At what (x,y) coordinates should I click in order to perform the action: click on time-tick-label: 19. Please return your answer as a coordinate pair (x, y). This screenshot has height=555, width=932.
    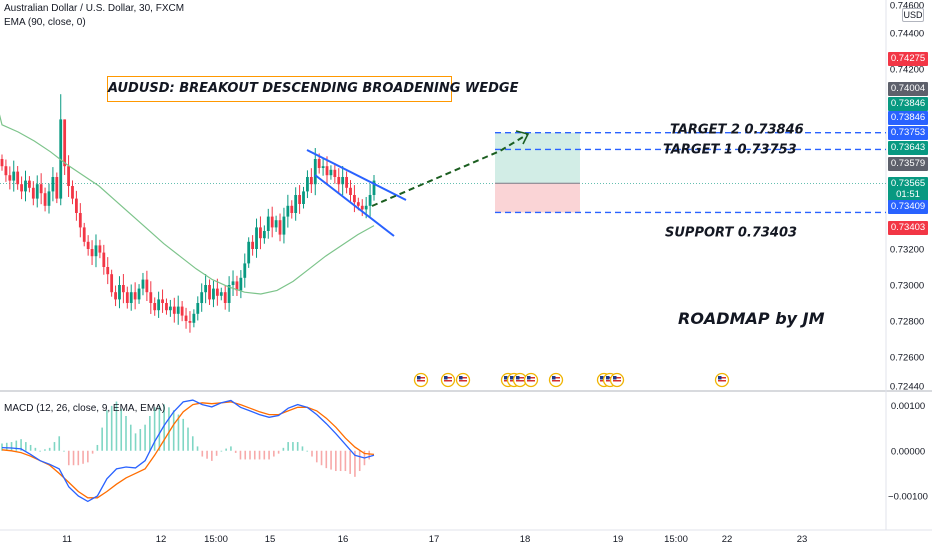
    Looking at the image, I should click on (618, 539).